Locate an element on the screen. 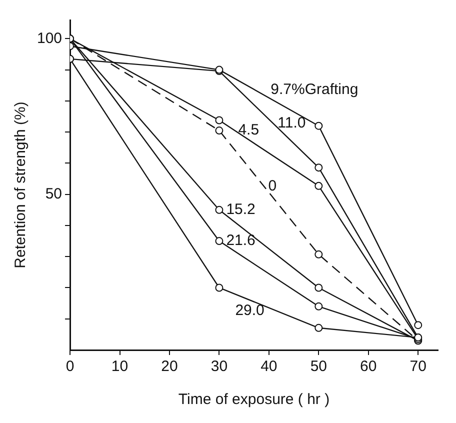 The width and height of the screenshot is (456, 423). series-label: 4.5 is located at coordinates (249, 129).